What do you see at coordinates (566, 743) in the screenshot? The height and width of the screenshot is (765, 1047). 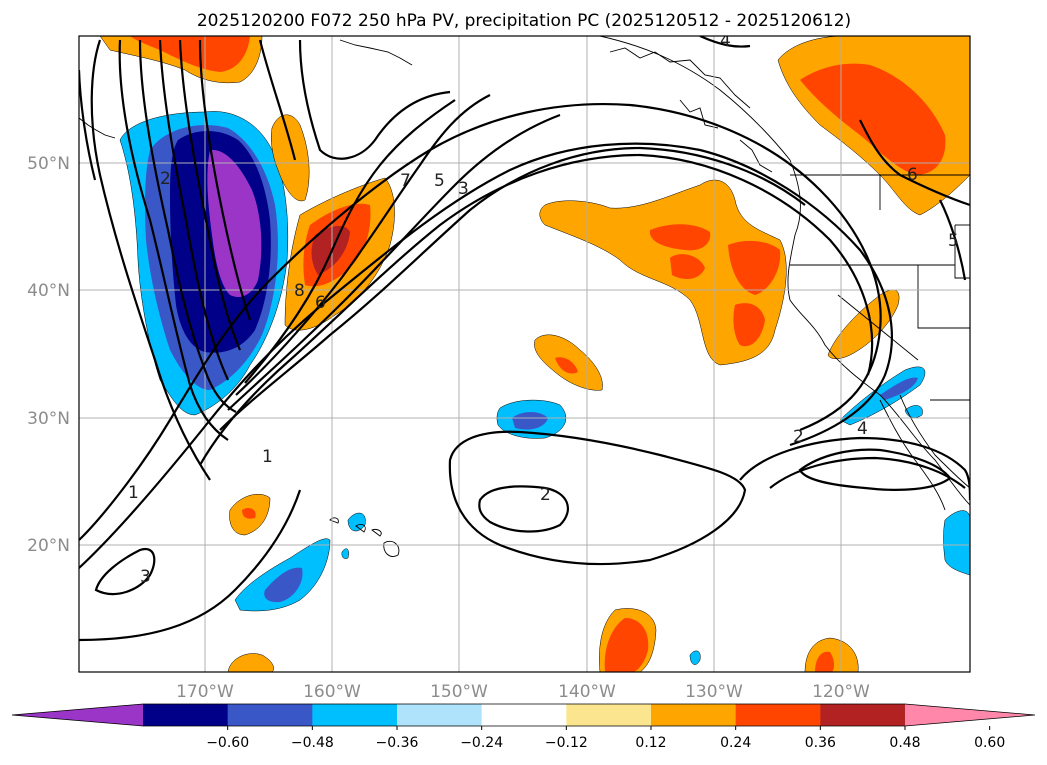 I see `colorbar-tick-label: −0.12` at bounding box center [566, 743].